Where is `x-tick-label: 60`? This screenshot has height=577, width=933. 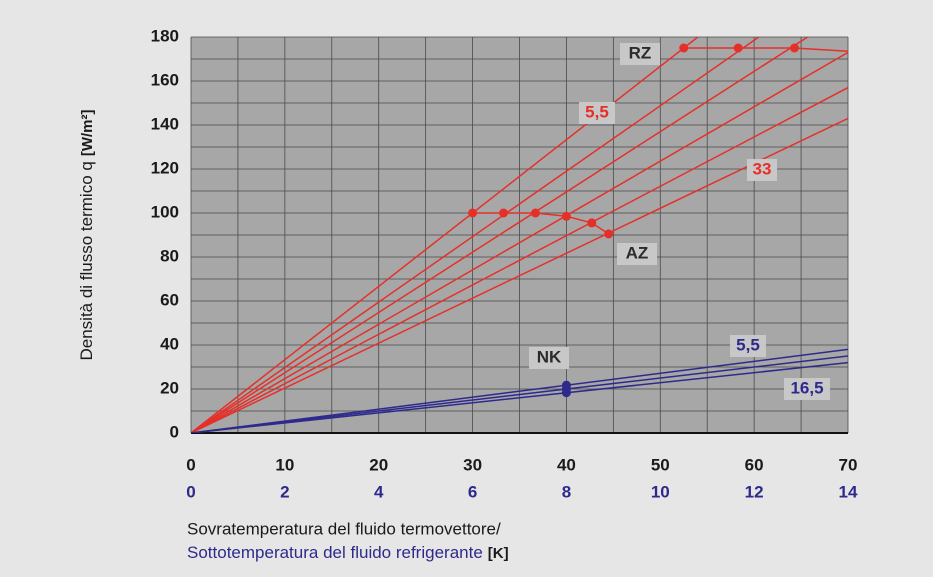
x-tick-label: 60 is located at coordinates (754, 464).